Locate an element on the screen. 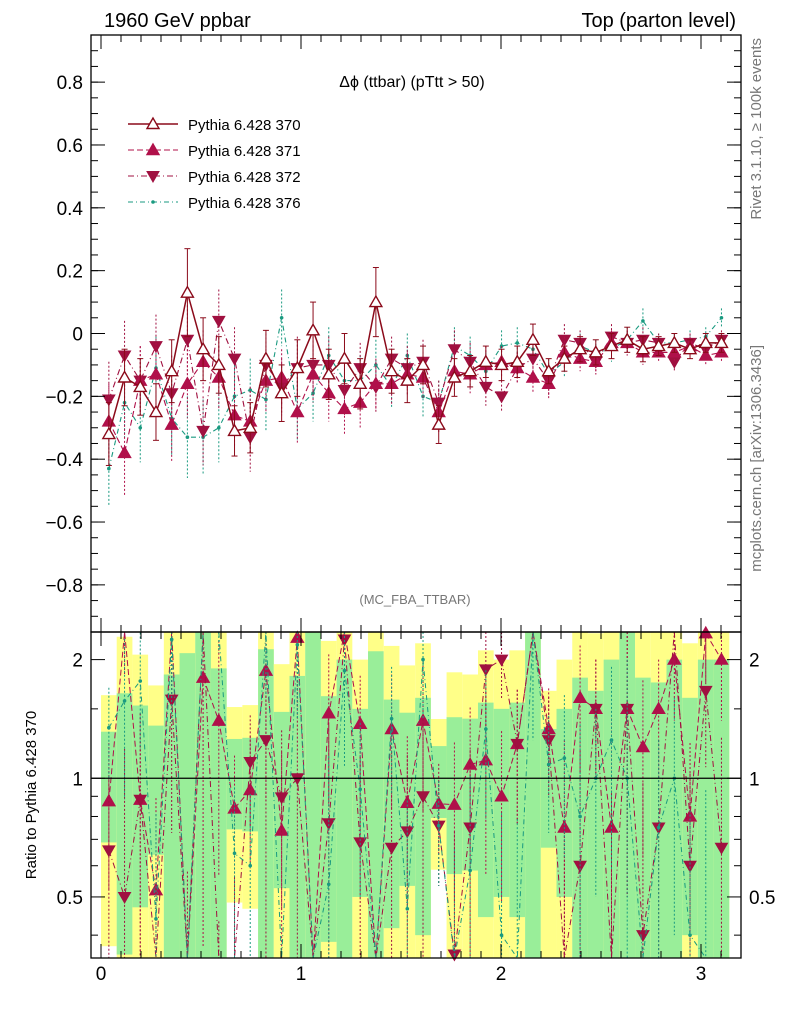 The height and width of the screenshot is (1024, 786). legend-label: Pythia 6.428 371 is located at coordinates (244, 151).